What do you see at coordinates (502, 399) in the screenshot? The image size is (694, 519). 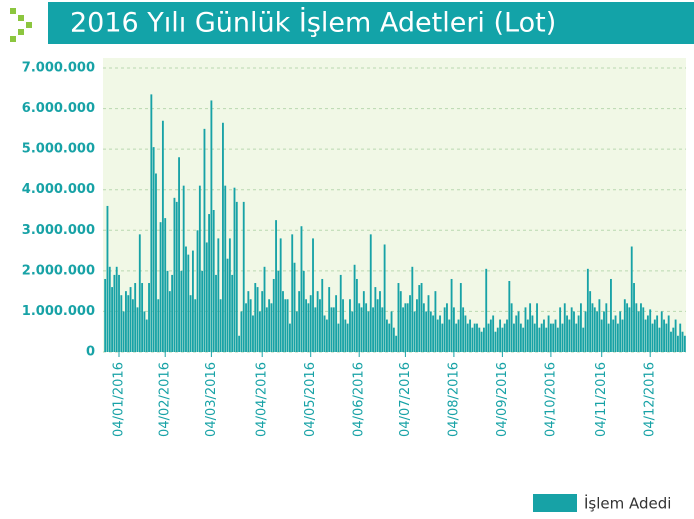 I see `x-tick-label: 04/09/2016` at bounding box center [502, 399].